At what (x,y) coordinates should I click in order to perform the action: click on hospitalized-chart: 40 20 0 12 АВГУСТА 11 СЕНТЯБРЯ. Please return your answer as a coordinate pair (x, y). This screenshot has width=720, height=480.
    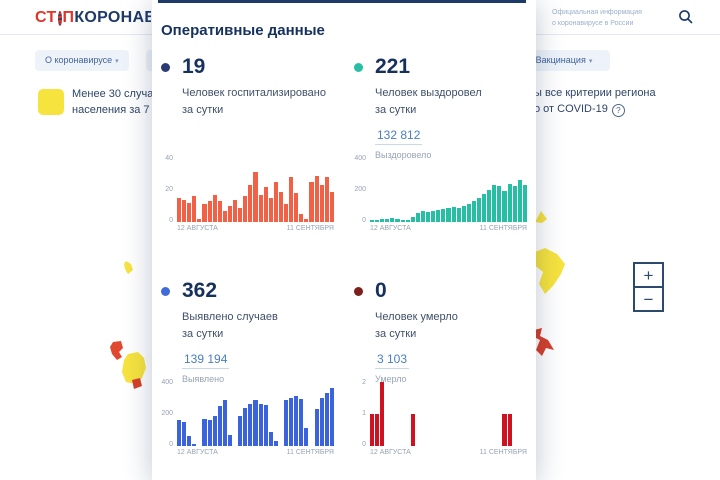
    Looking at the image, I should click on (247, 193).